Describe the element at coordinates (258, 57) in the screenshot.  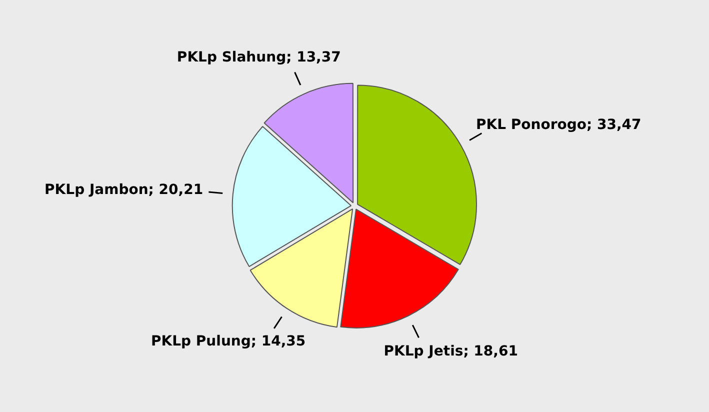
I see `slice-label: PKLp Slahung; 13,37` at that location.